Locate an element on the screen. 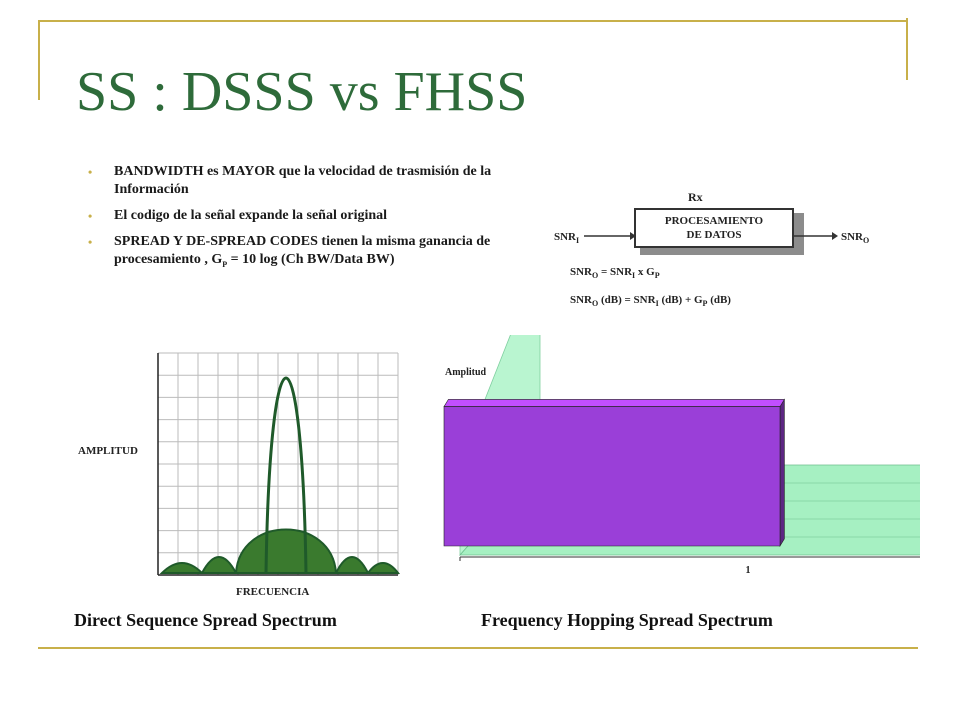 Image resolution: width=960 pixels, height=720 pixels. eq1-sub: P is located at coordinates (657, 276).